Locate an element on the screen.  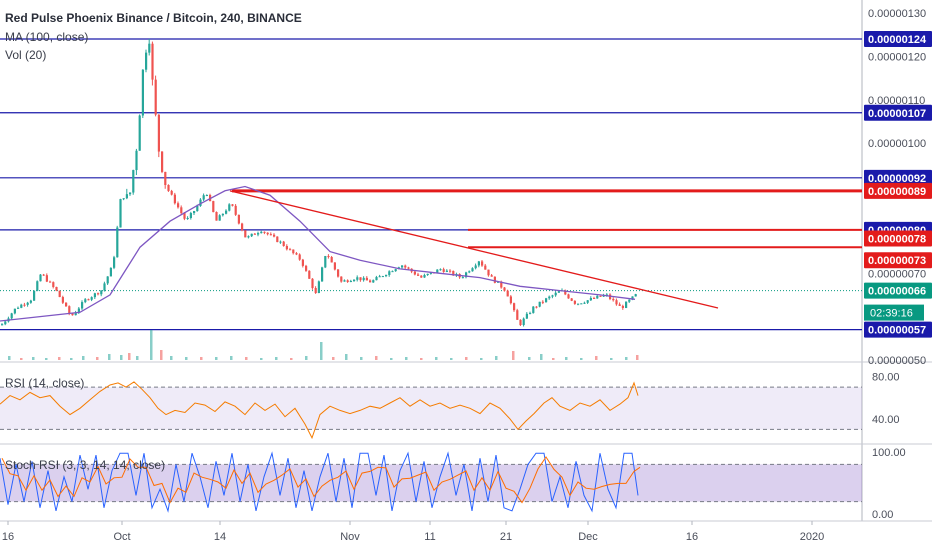
price-level-text: 0.00000092 is located at coordinates (897, 179).